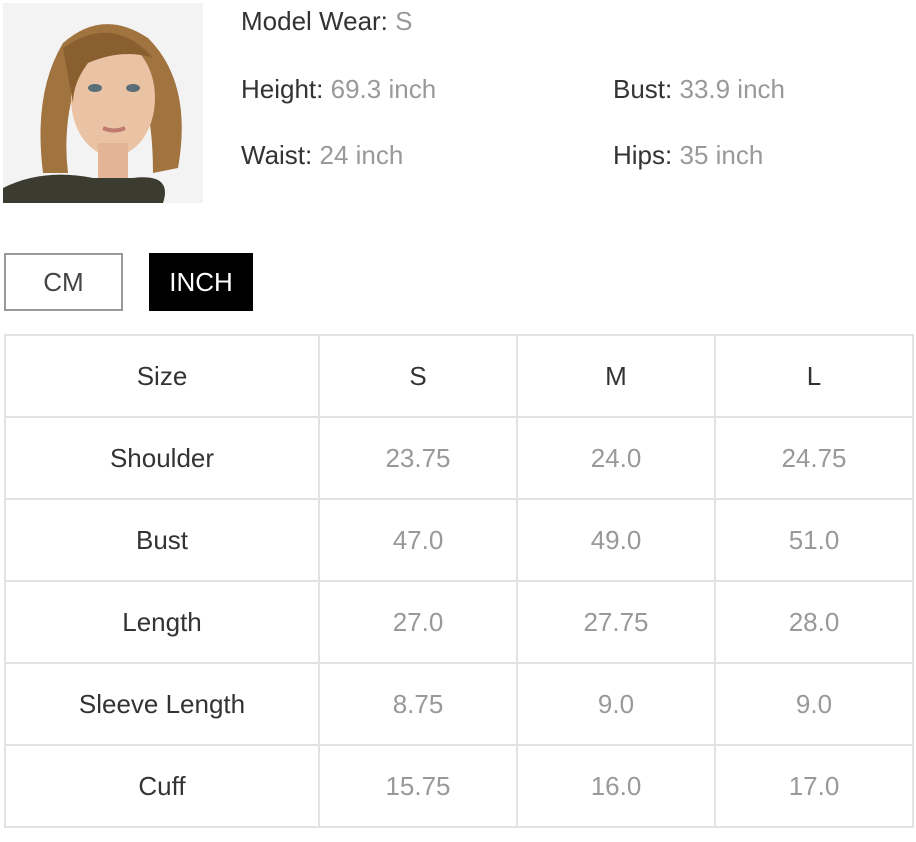 Image resolution: width=916 pixels, height=842 pixels. I want to click on model-height: Height: 69.3 inch, so click(338, 89).